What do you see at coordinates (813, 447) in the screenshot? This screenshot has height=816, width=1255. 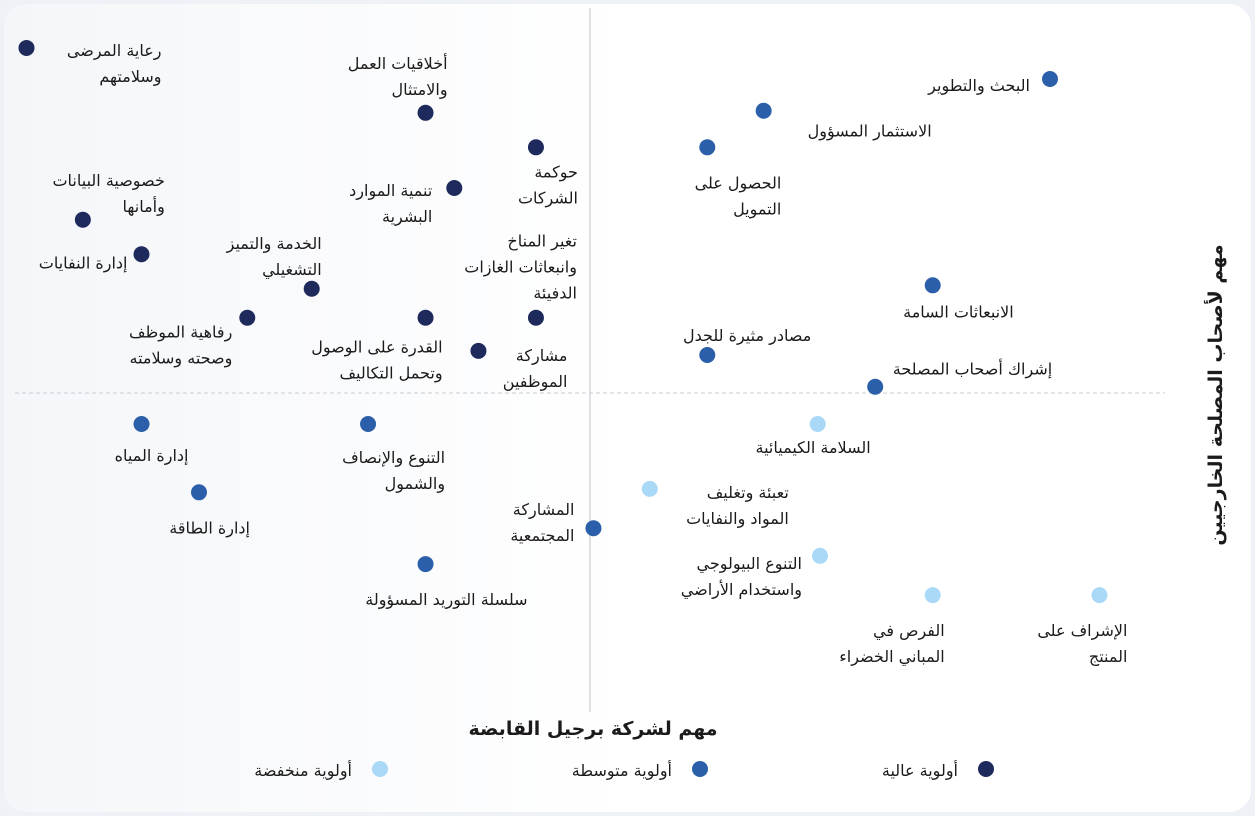 I see `point-label: السلامة الكيميائية` at bounding box center [813, 447].